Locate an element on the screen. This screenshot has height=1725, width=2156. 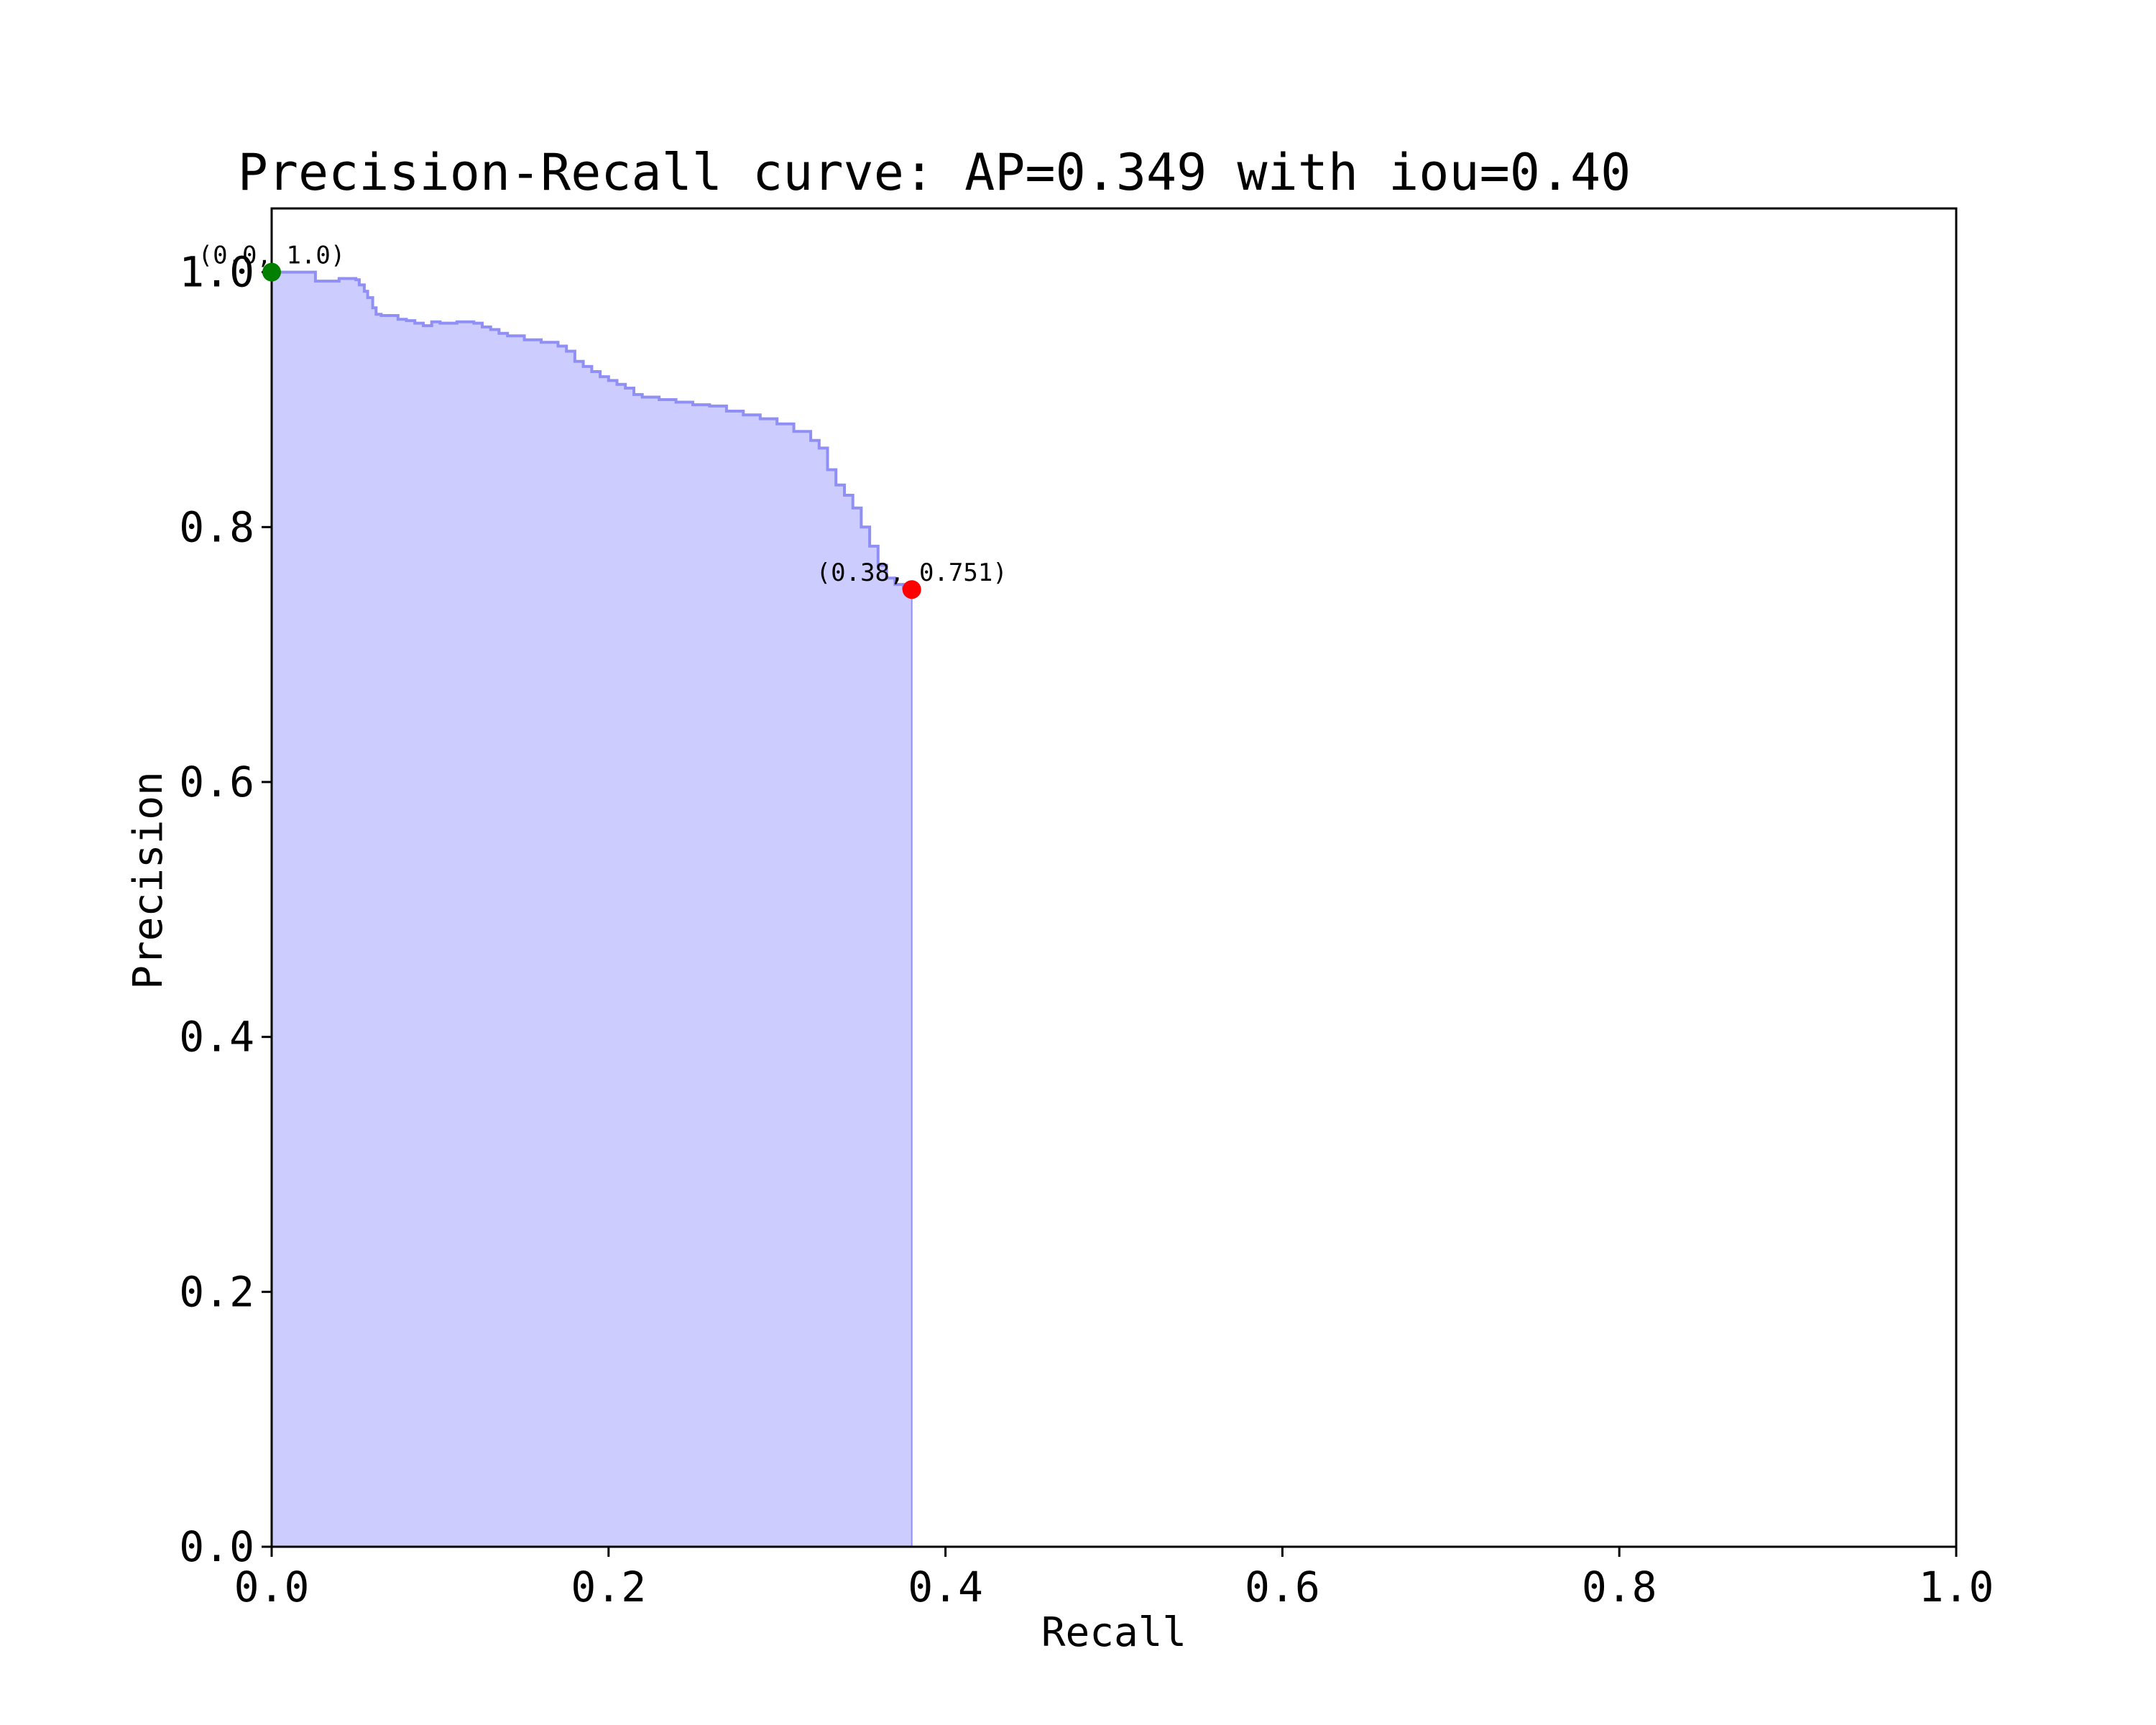
y-tick-label: 0.0 is located at coordinates (216, 1546).